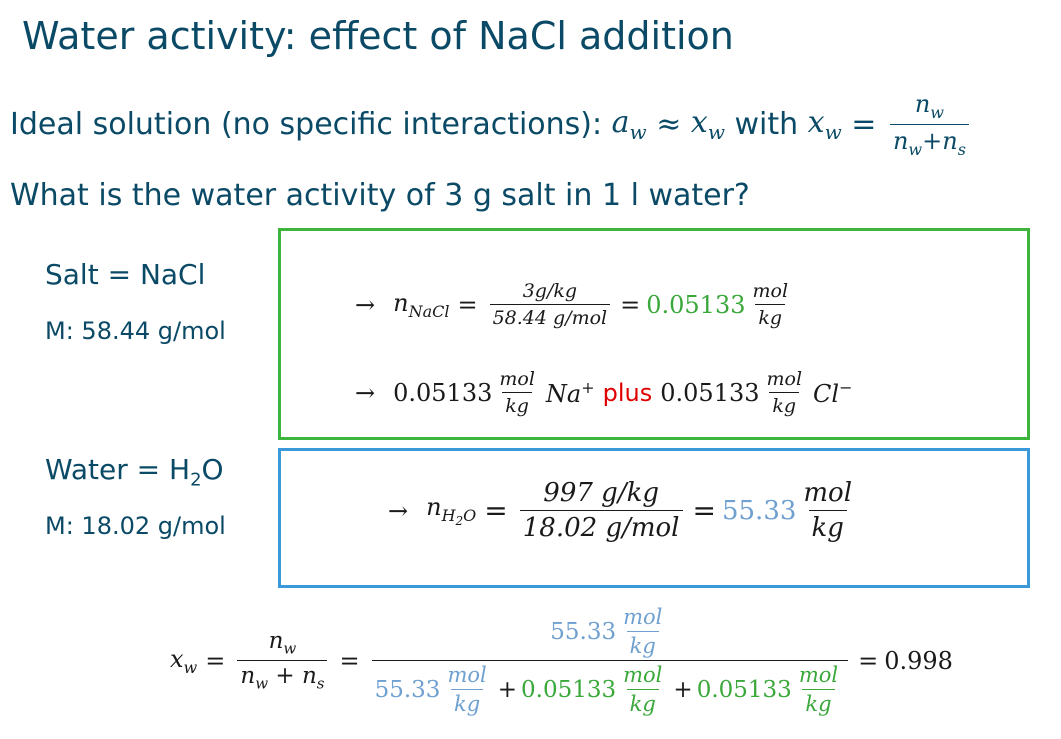 This screenshot has width=1061, height=739. Describe the element at coordinates (378, 36) in the screenshot. I see `slide-title: Water activity: effect of NaCl addition` at that location.